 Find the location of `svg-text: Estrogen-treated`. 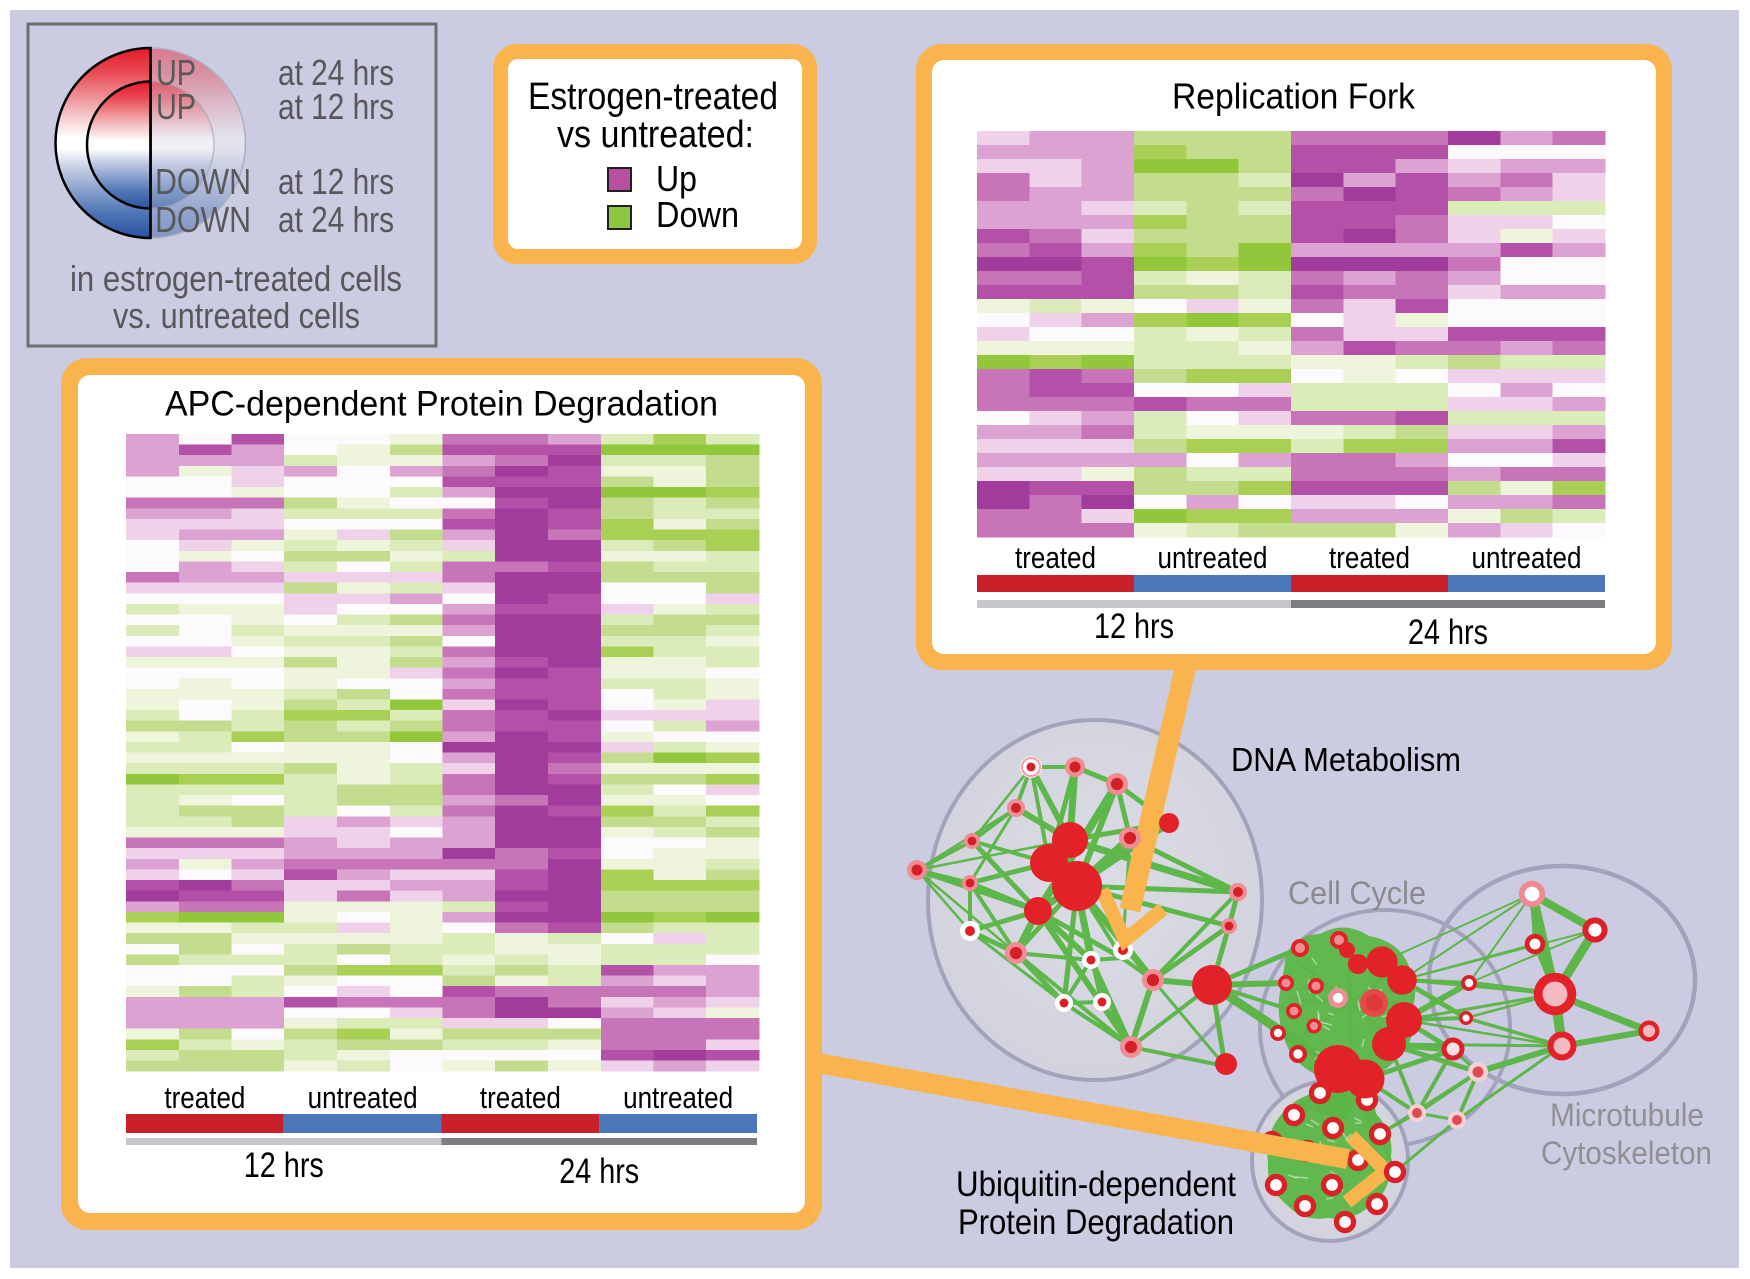

svg-text: Estrogen-treated is located at coordinates (653, 97).